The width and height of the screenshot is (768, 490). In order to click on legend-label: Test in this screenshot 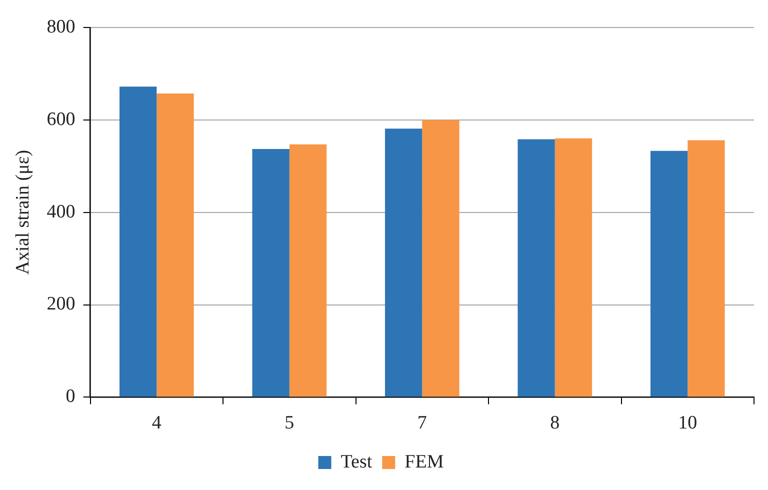, I will do `click(356, 461)`.